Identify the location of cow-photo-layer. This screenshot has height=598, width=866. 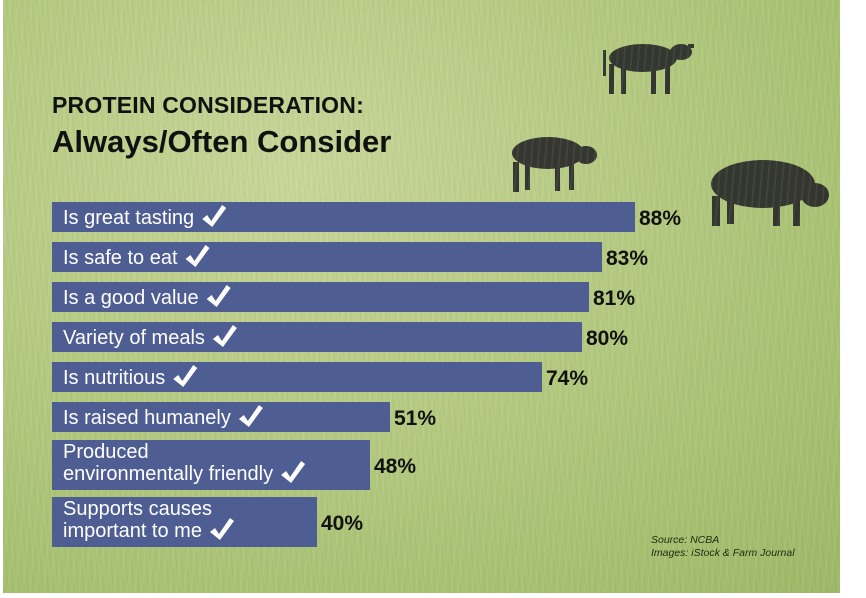
(670, 135).